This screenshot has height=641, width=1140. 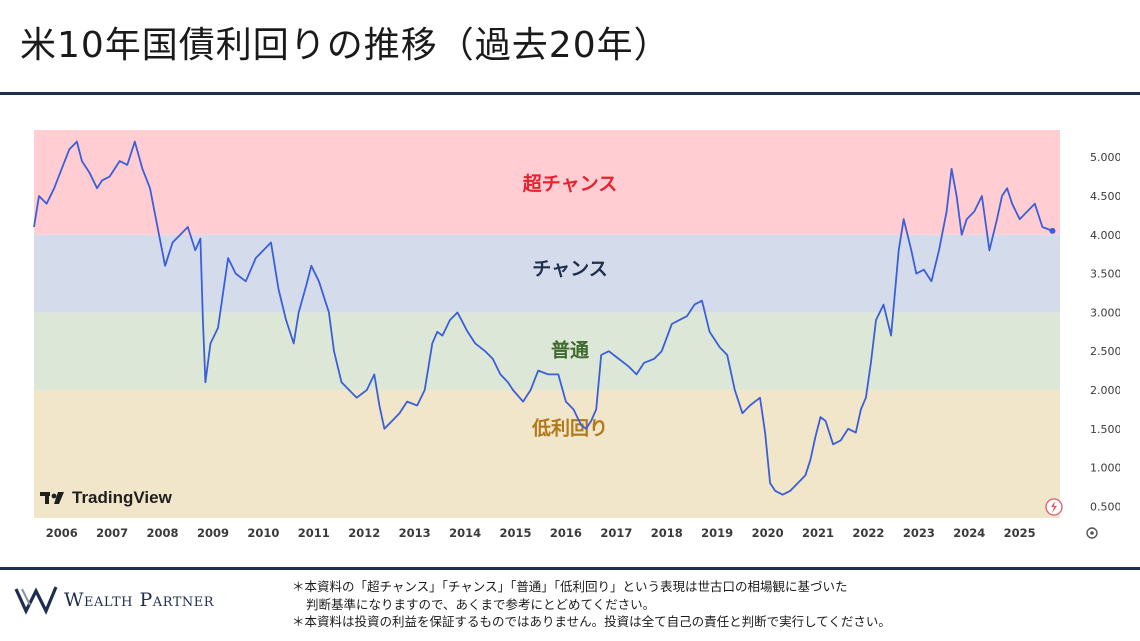 What do you see at coordinates (1052, 230) in the screenshot?
I see `last-point` at bounding box center [1052, 230].